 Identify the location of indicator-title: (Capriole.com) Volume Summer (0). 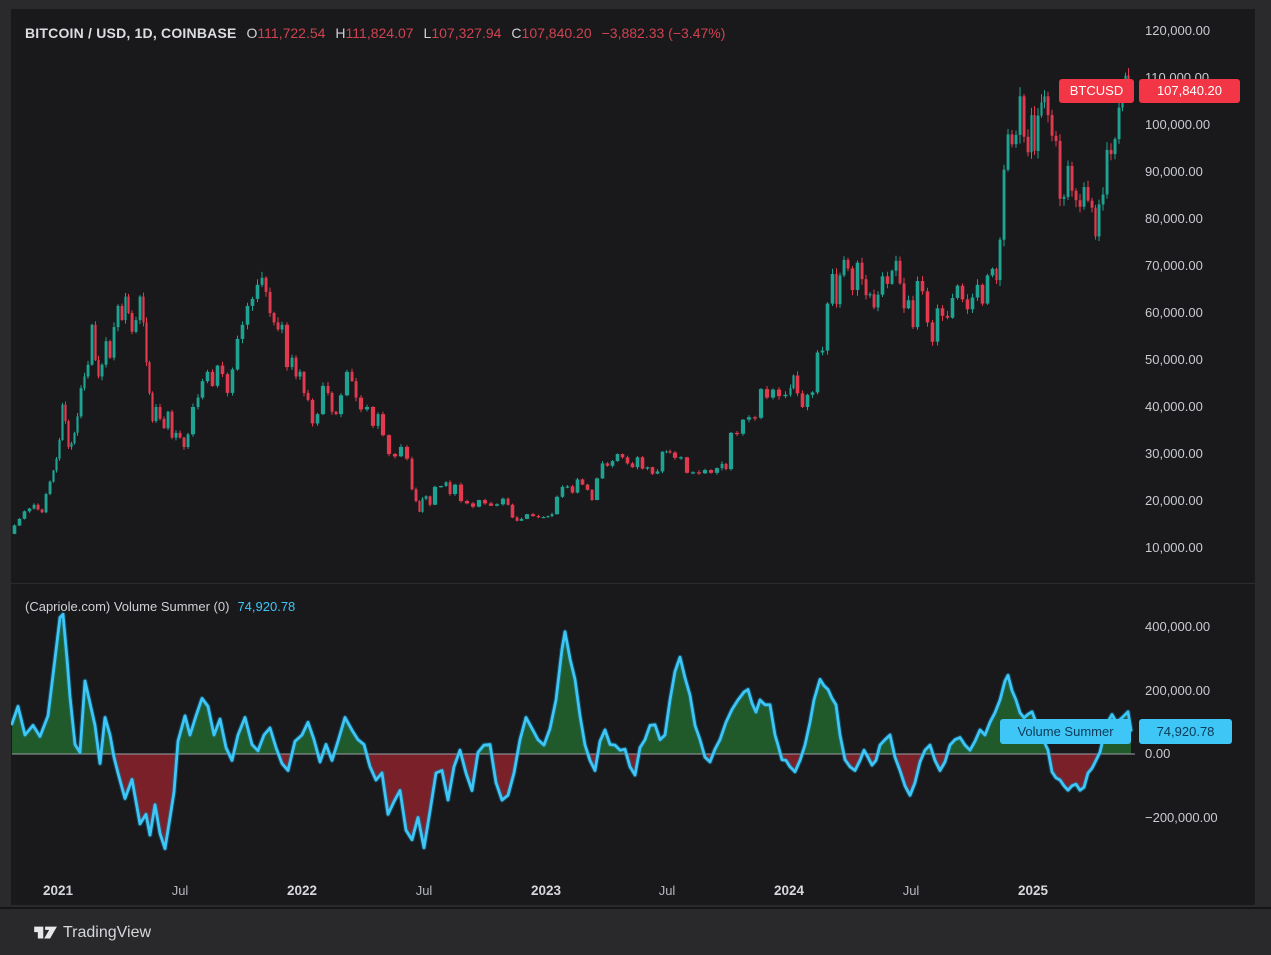
(127, 606).